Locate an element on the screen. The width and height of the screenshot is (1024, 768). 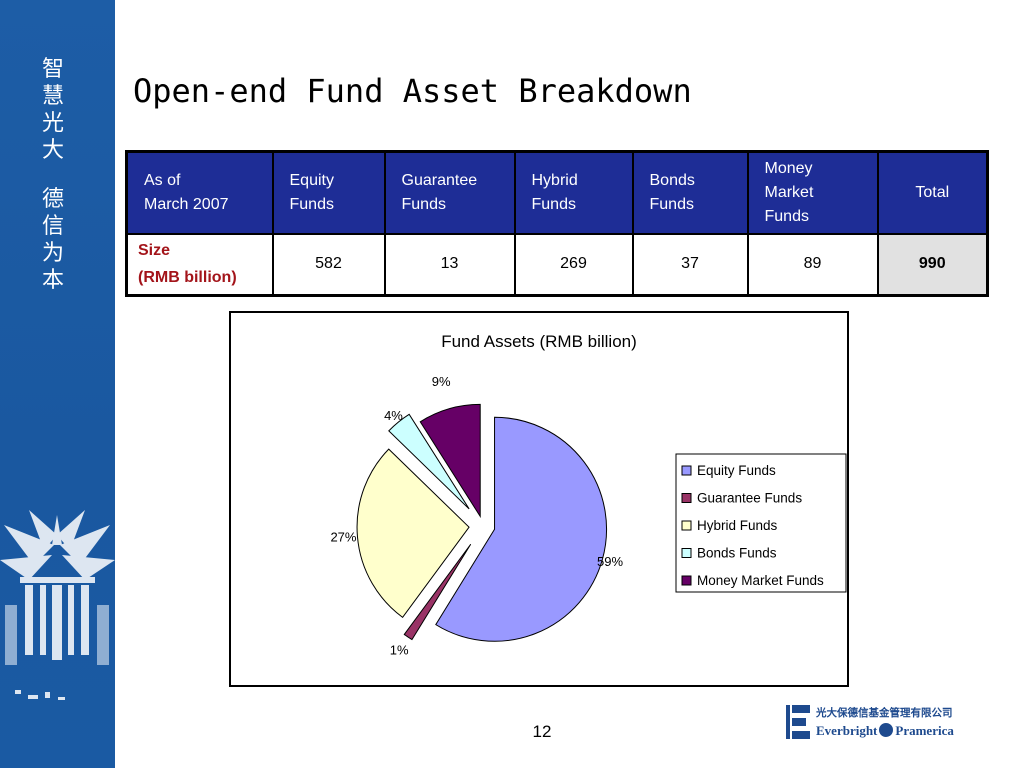
logo-en-left: Everbright is located at coordinates (847, 730).